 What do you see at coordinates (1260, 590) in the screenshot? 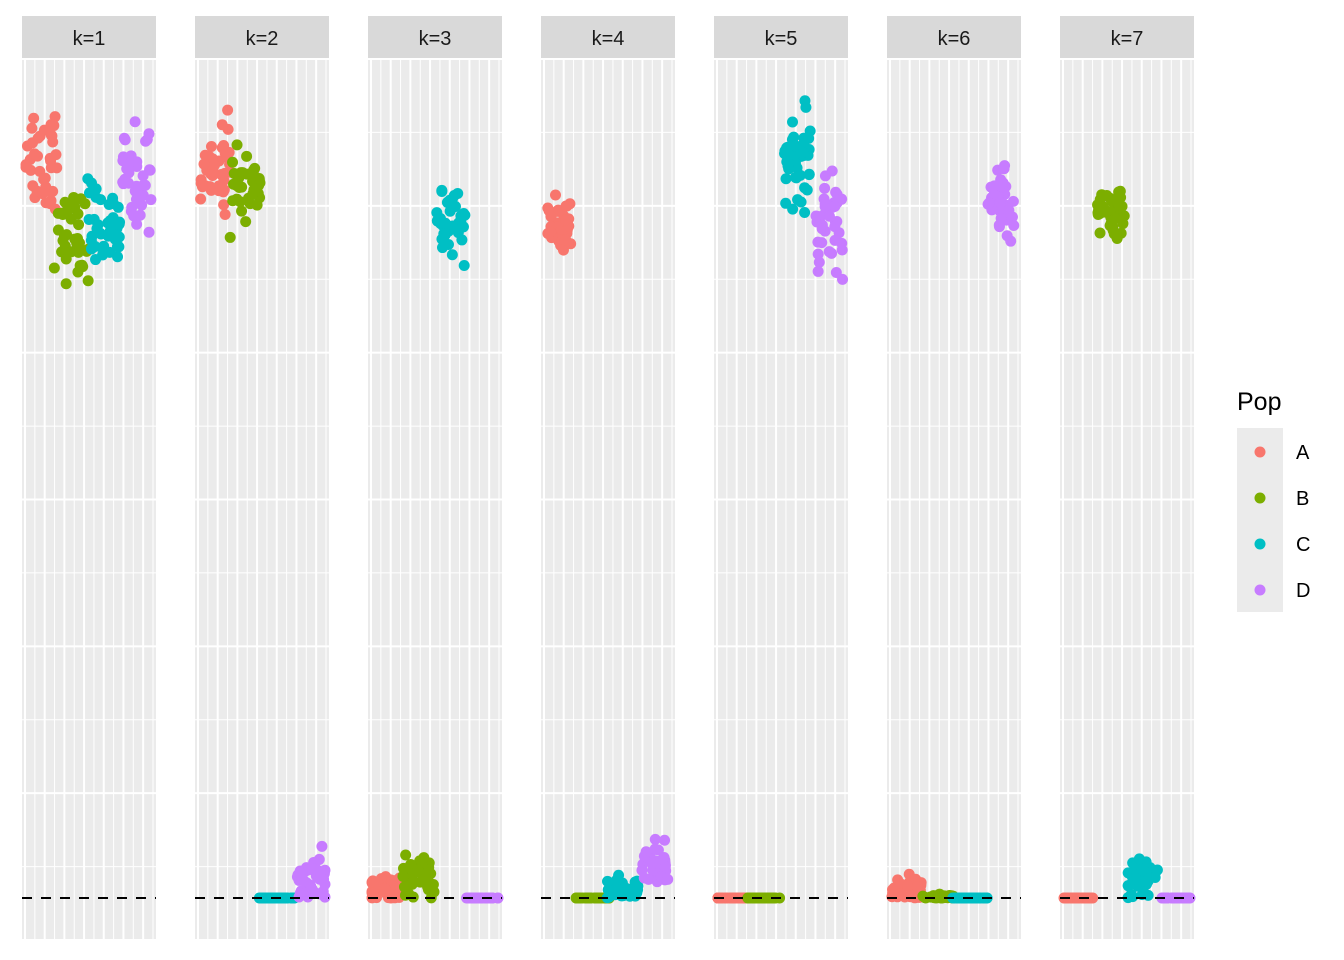
I see `legend-key-D` at bounding box center [1260, 590].